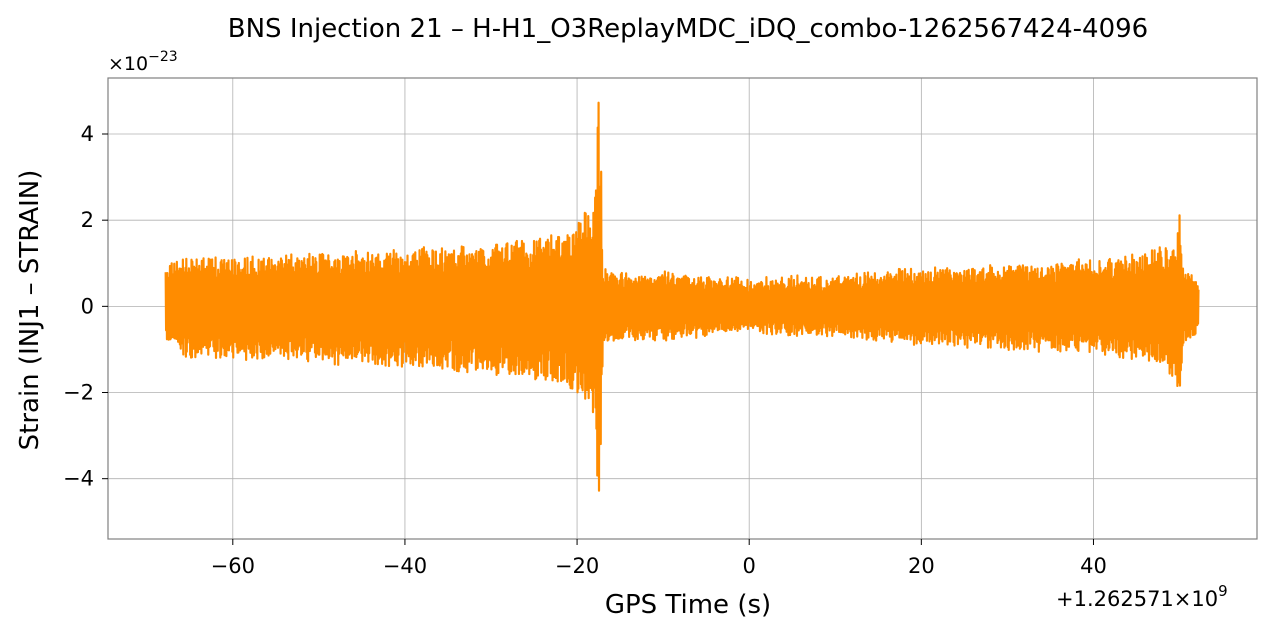 This screenshot has height=633, width=1284. What do you see at coordinates (233, 566) in the screenshot?
I see `x-tick-label: −60` at bounding box center [233, 566].